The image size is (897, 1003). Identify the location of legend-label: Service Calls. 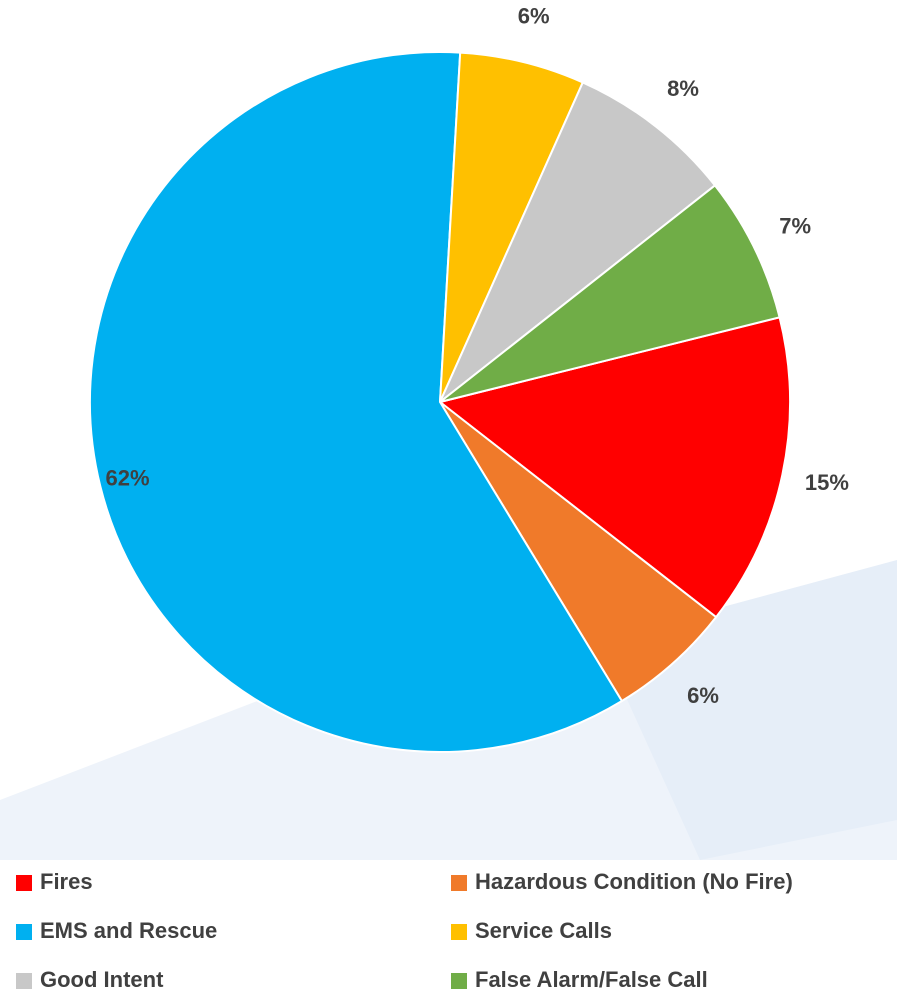
(543, 930).